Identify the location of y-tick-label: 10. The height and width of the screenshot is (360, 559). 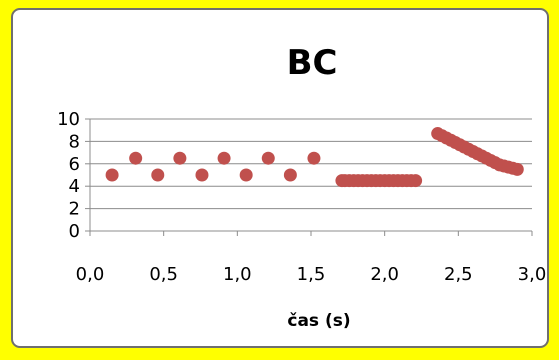
(68, 119).